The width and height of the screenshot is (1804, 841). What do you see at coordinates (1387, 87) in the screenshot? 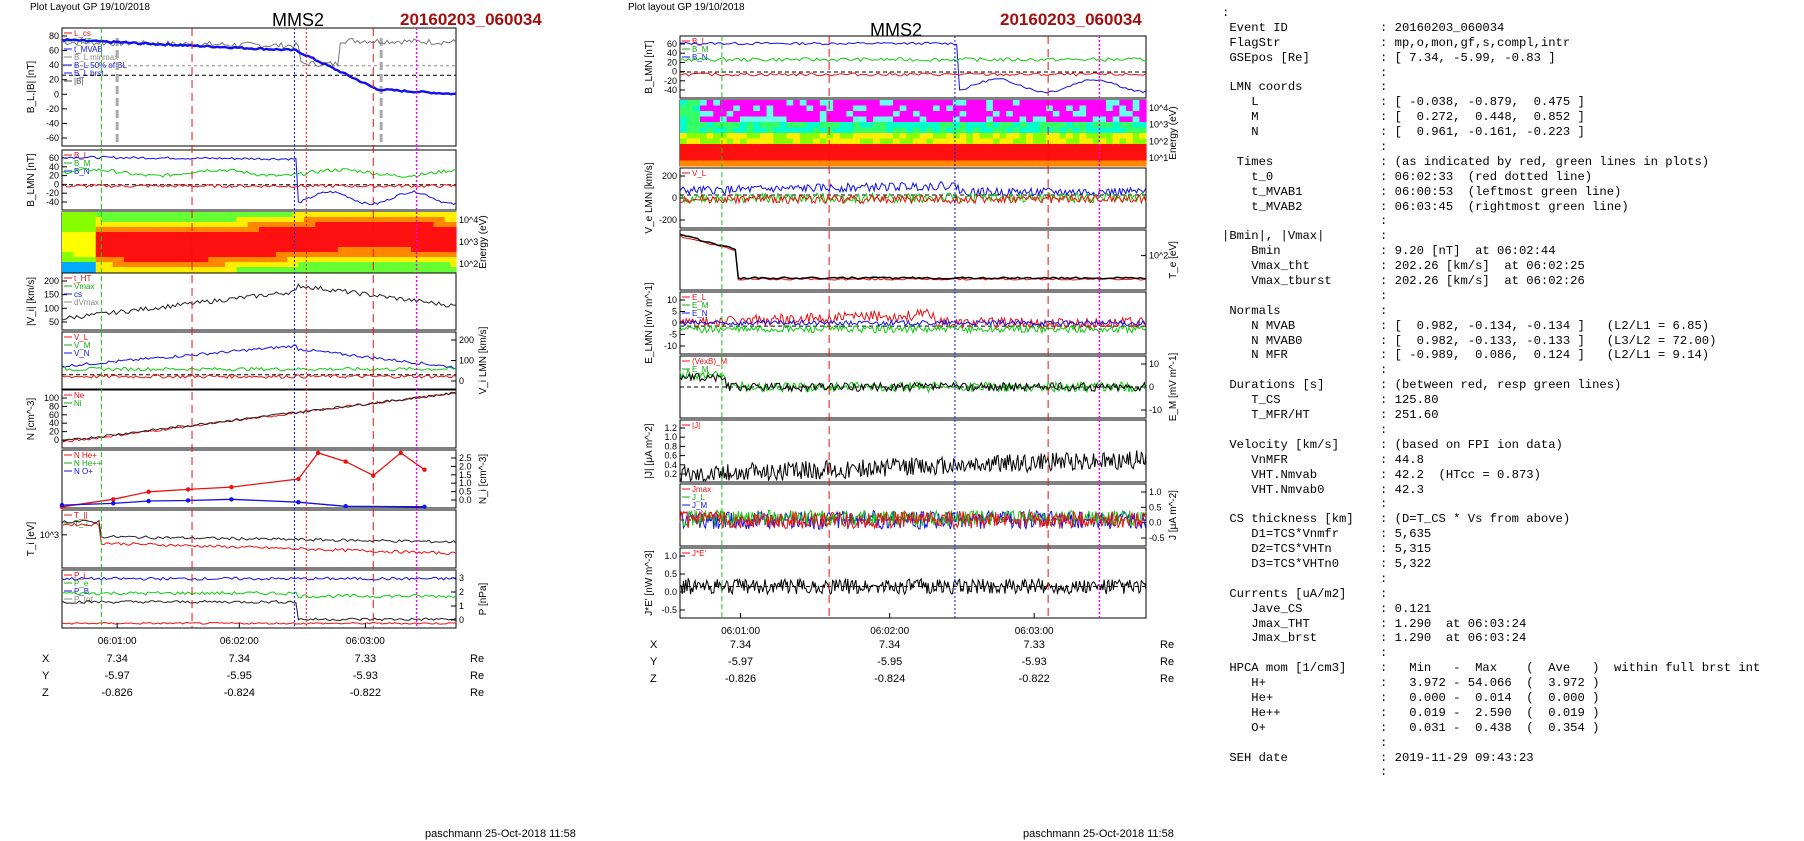
I see `summary-value: :` at bounding box center [1387, 87].